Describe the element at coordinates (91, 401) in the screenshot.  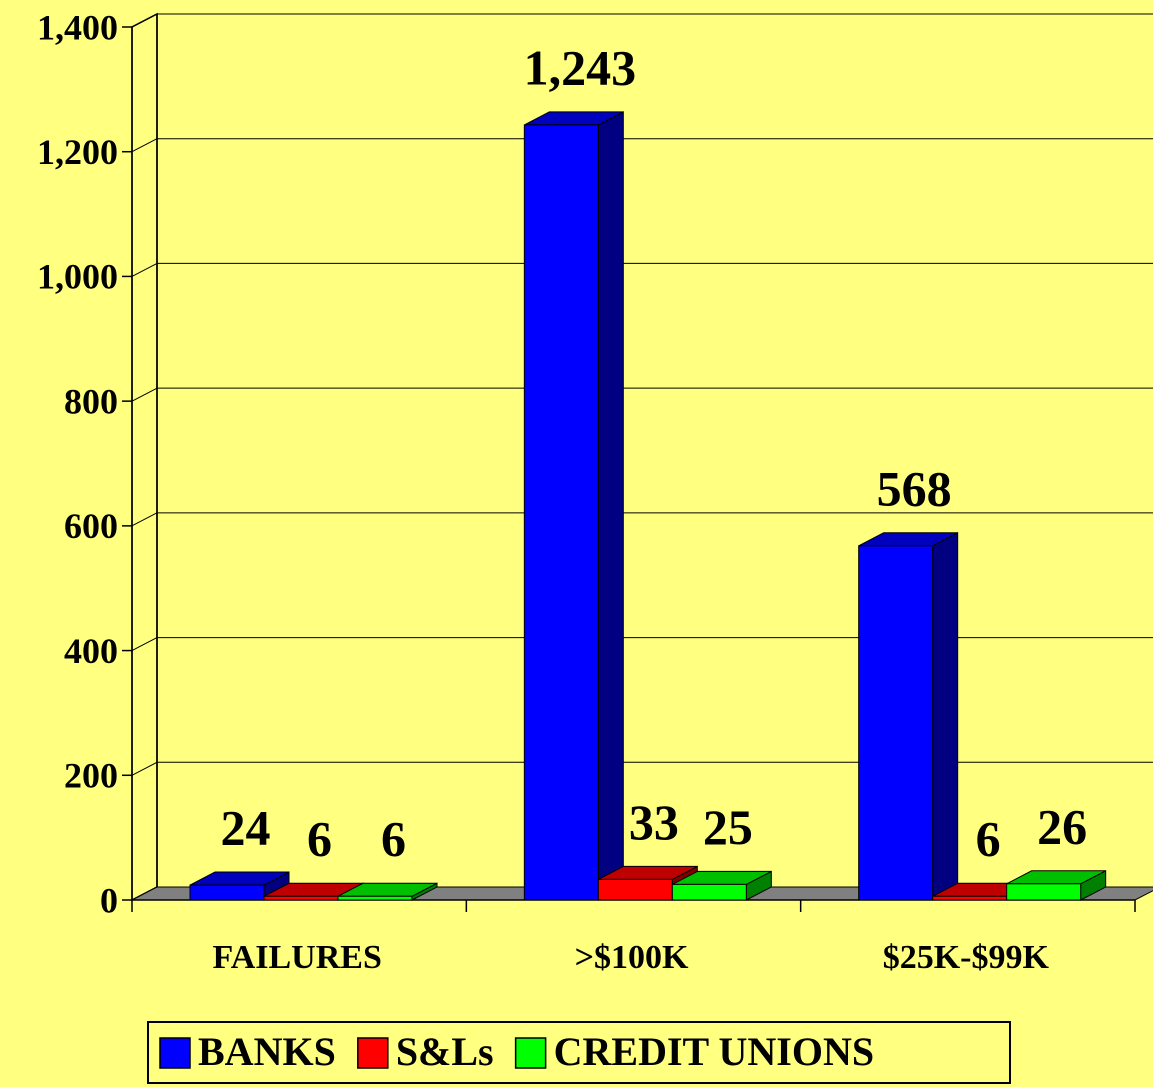
I see `y-tick-label: 800` at that location.